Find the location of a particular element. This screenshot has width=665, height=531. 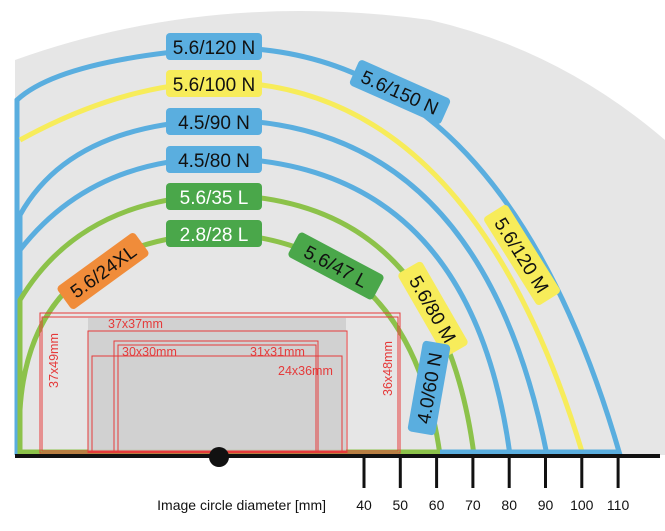

axis-tick-label: 90 is located at coordinates (546, 505).